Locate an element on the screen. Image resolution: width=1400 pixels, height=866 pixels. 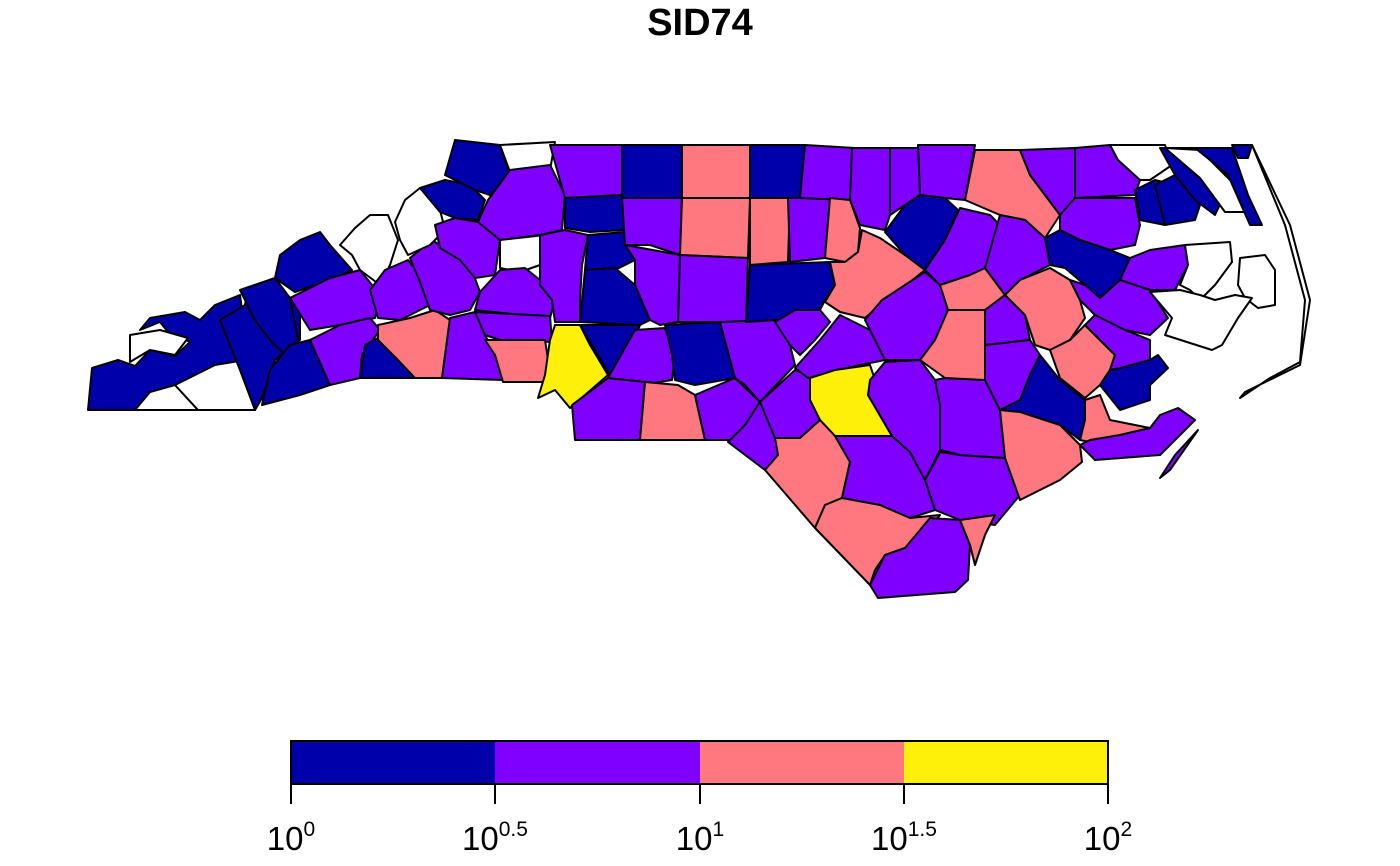
page-title: SID74 is located at coordinates (700, 23).